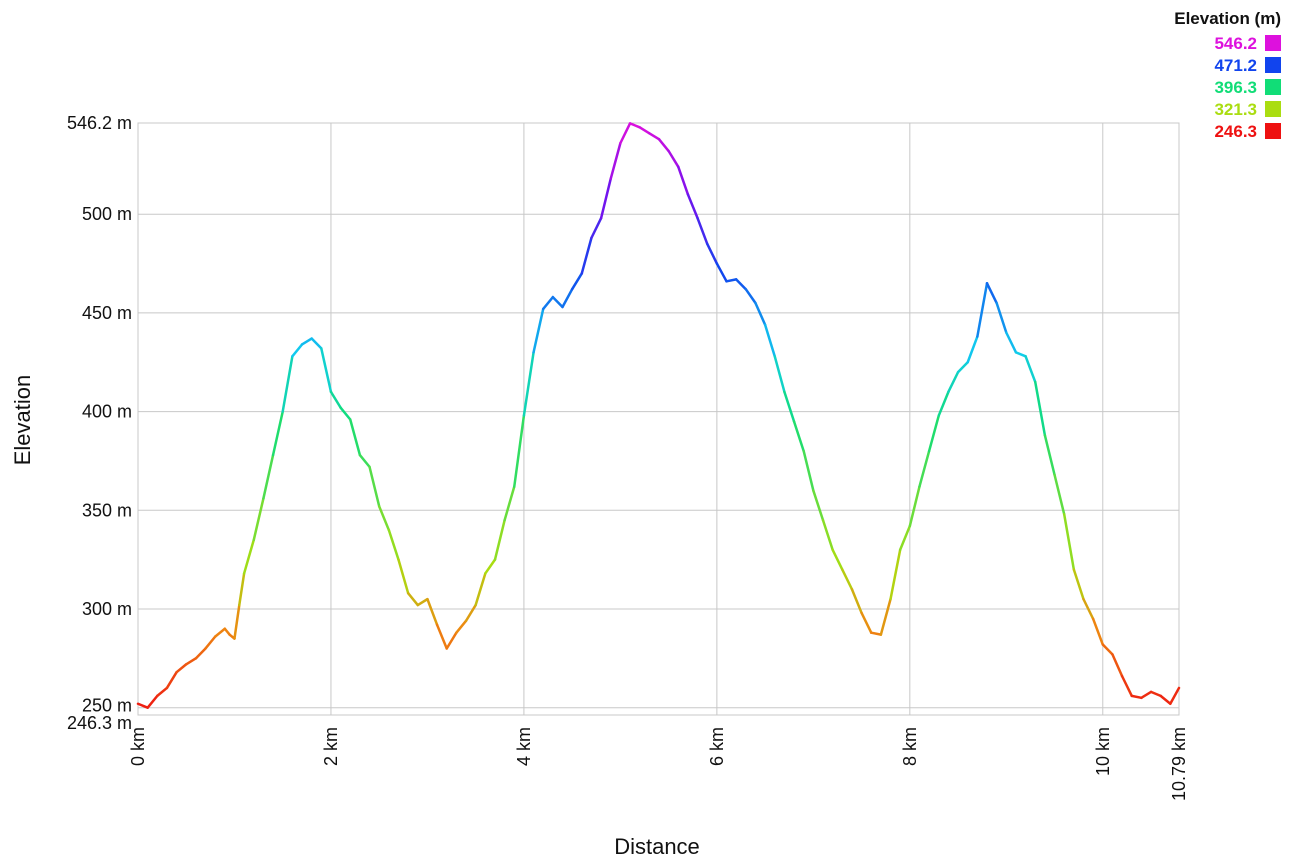 The width and height of the screenshot is (1296, 865). What do you see at coordinates (658, 764) in the screenshot?
I see `x-axis-ticks: 0 km 2 km 4 km 6 km 8 km 10 km 10.79 km` at bounding box center [658, 764].